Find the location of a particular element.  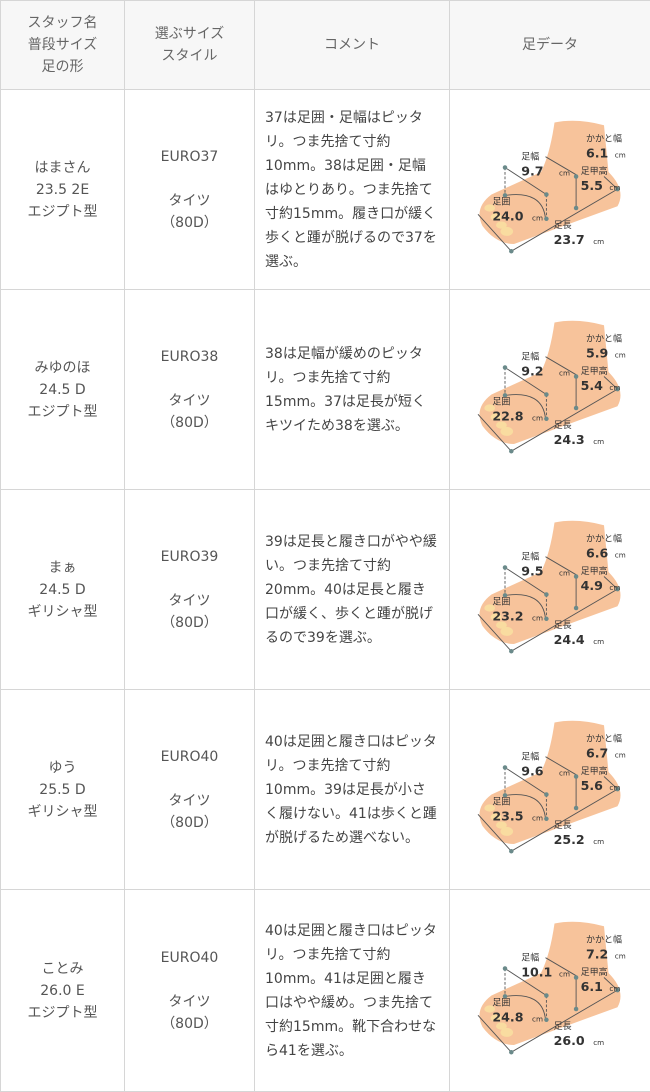

staff-name: はまさん is located at coordinates (62, 167).